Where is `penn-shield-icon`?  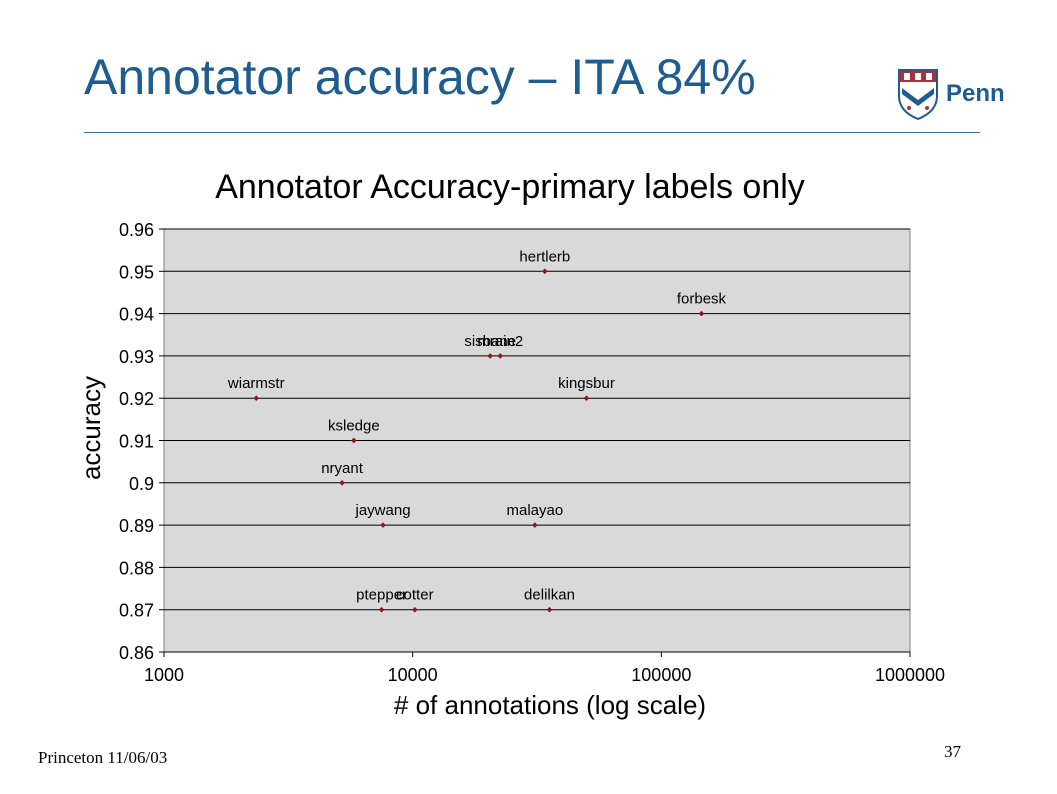 penn-shield-icon is located at coordinates (918, 94).